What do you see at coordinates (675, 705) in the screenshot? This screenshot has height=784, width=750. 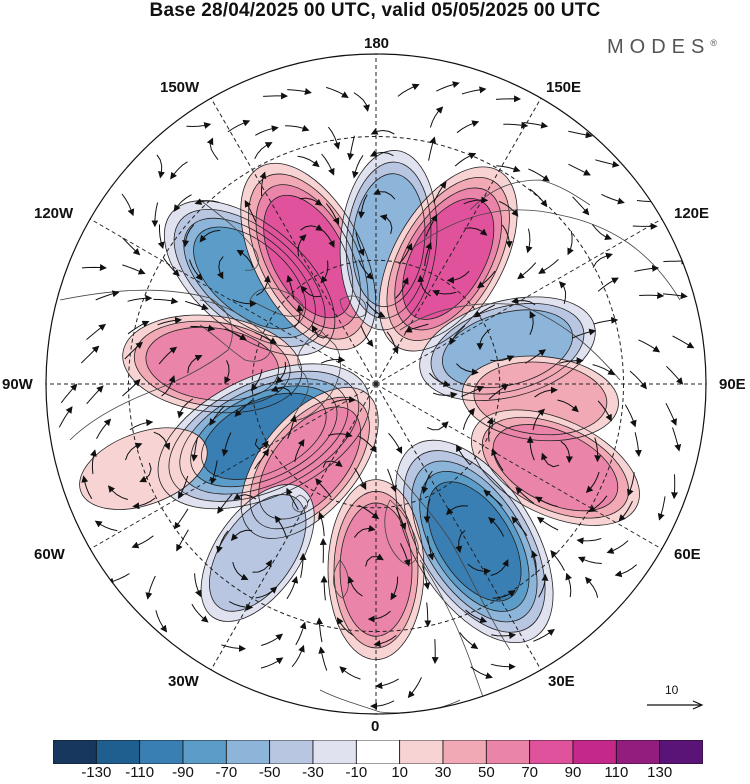 I see `reference-vector-arrow` at bounding box center [675, 705].